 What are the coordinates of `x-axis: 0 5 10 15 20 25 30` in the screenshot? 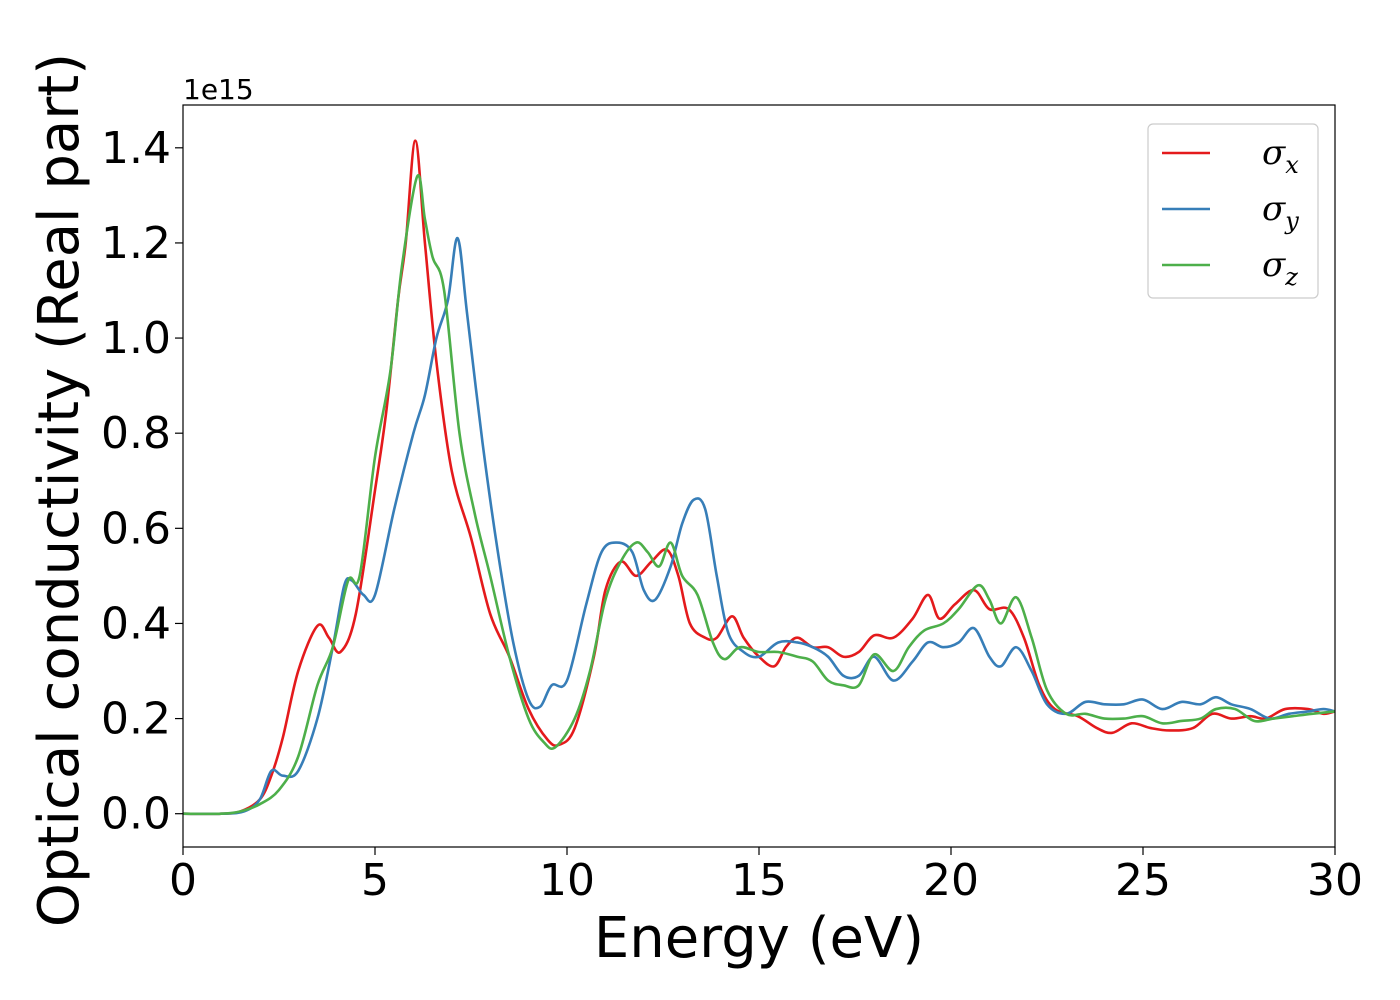 It's located at (766, 876).